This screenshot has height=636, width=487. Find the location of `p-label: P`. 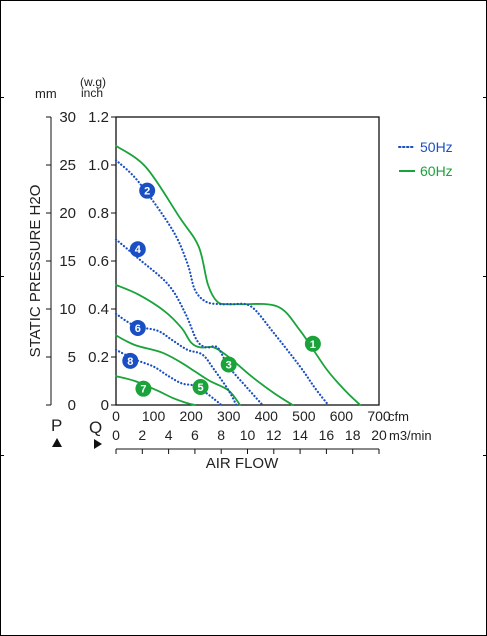

p-label: P is located at coordinates (56, 425).